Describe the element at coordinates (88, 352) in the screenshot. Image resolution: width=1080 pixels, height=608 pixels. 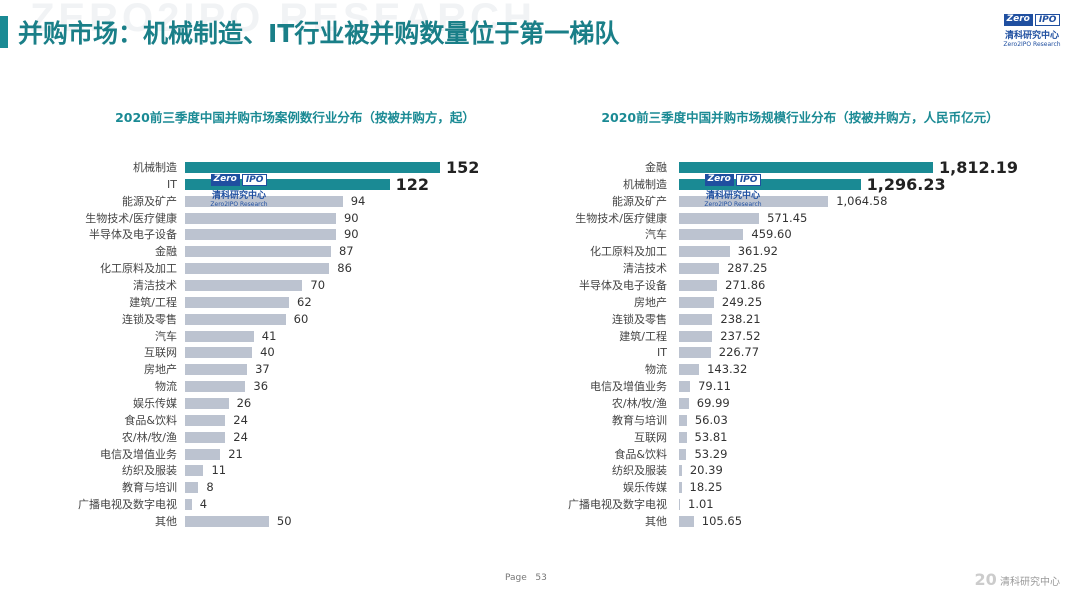
I see `category-label: 互联网` at that location.